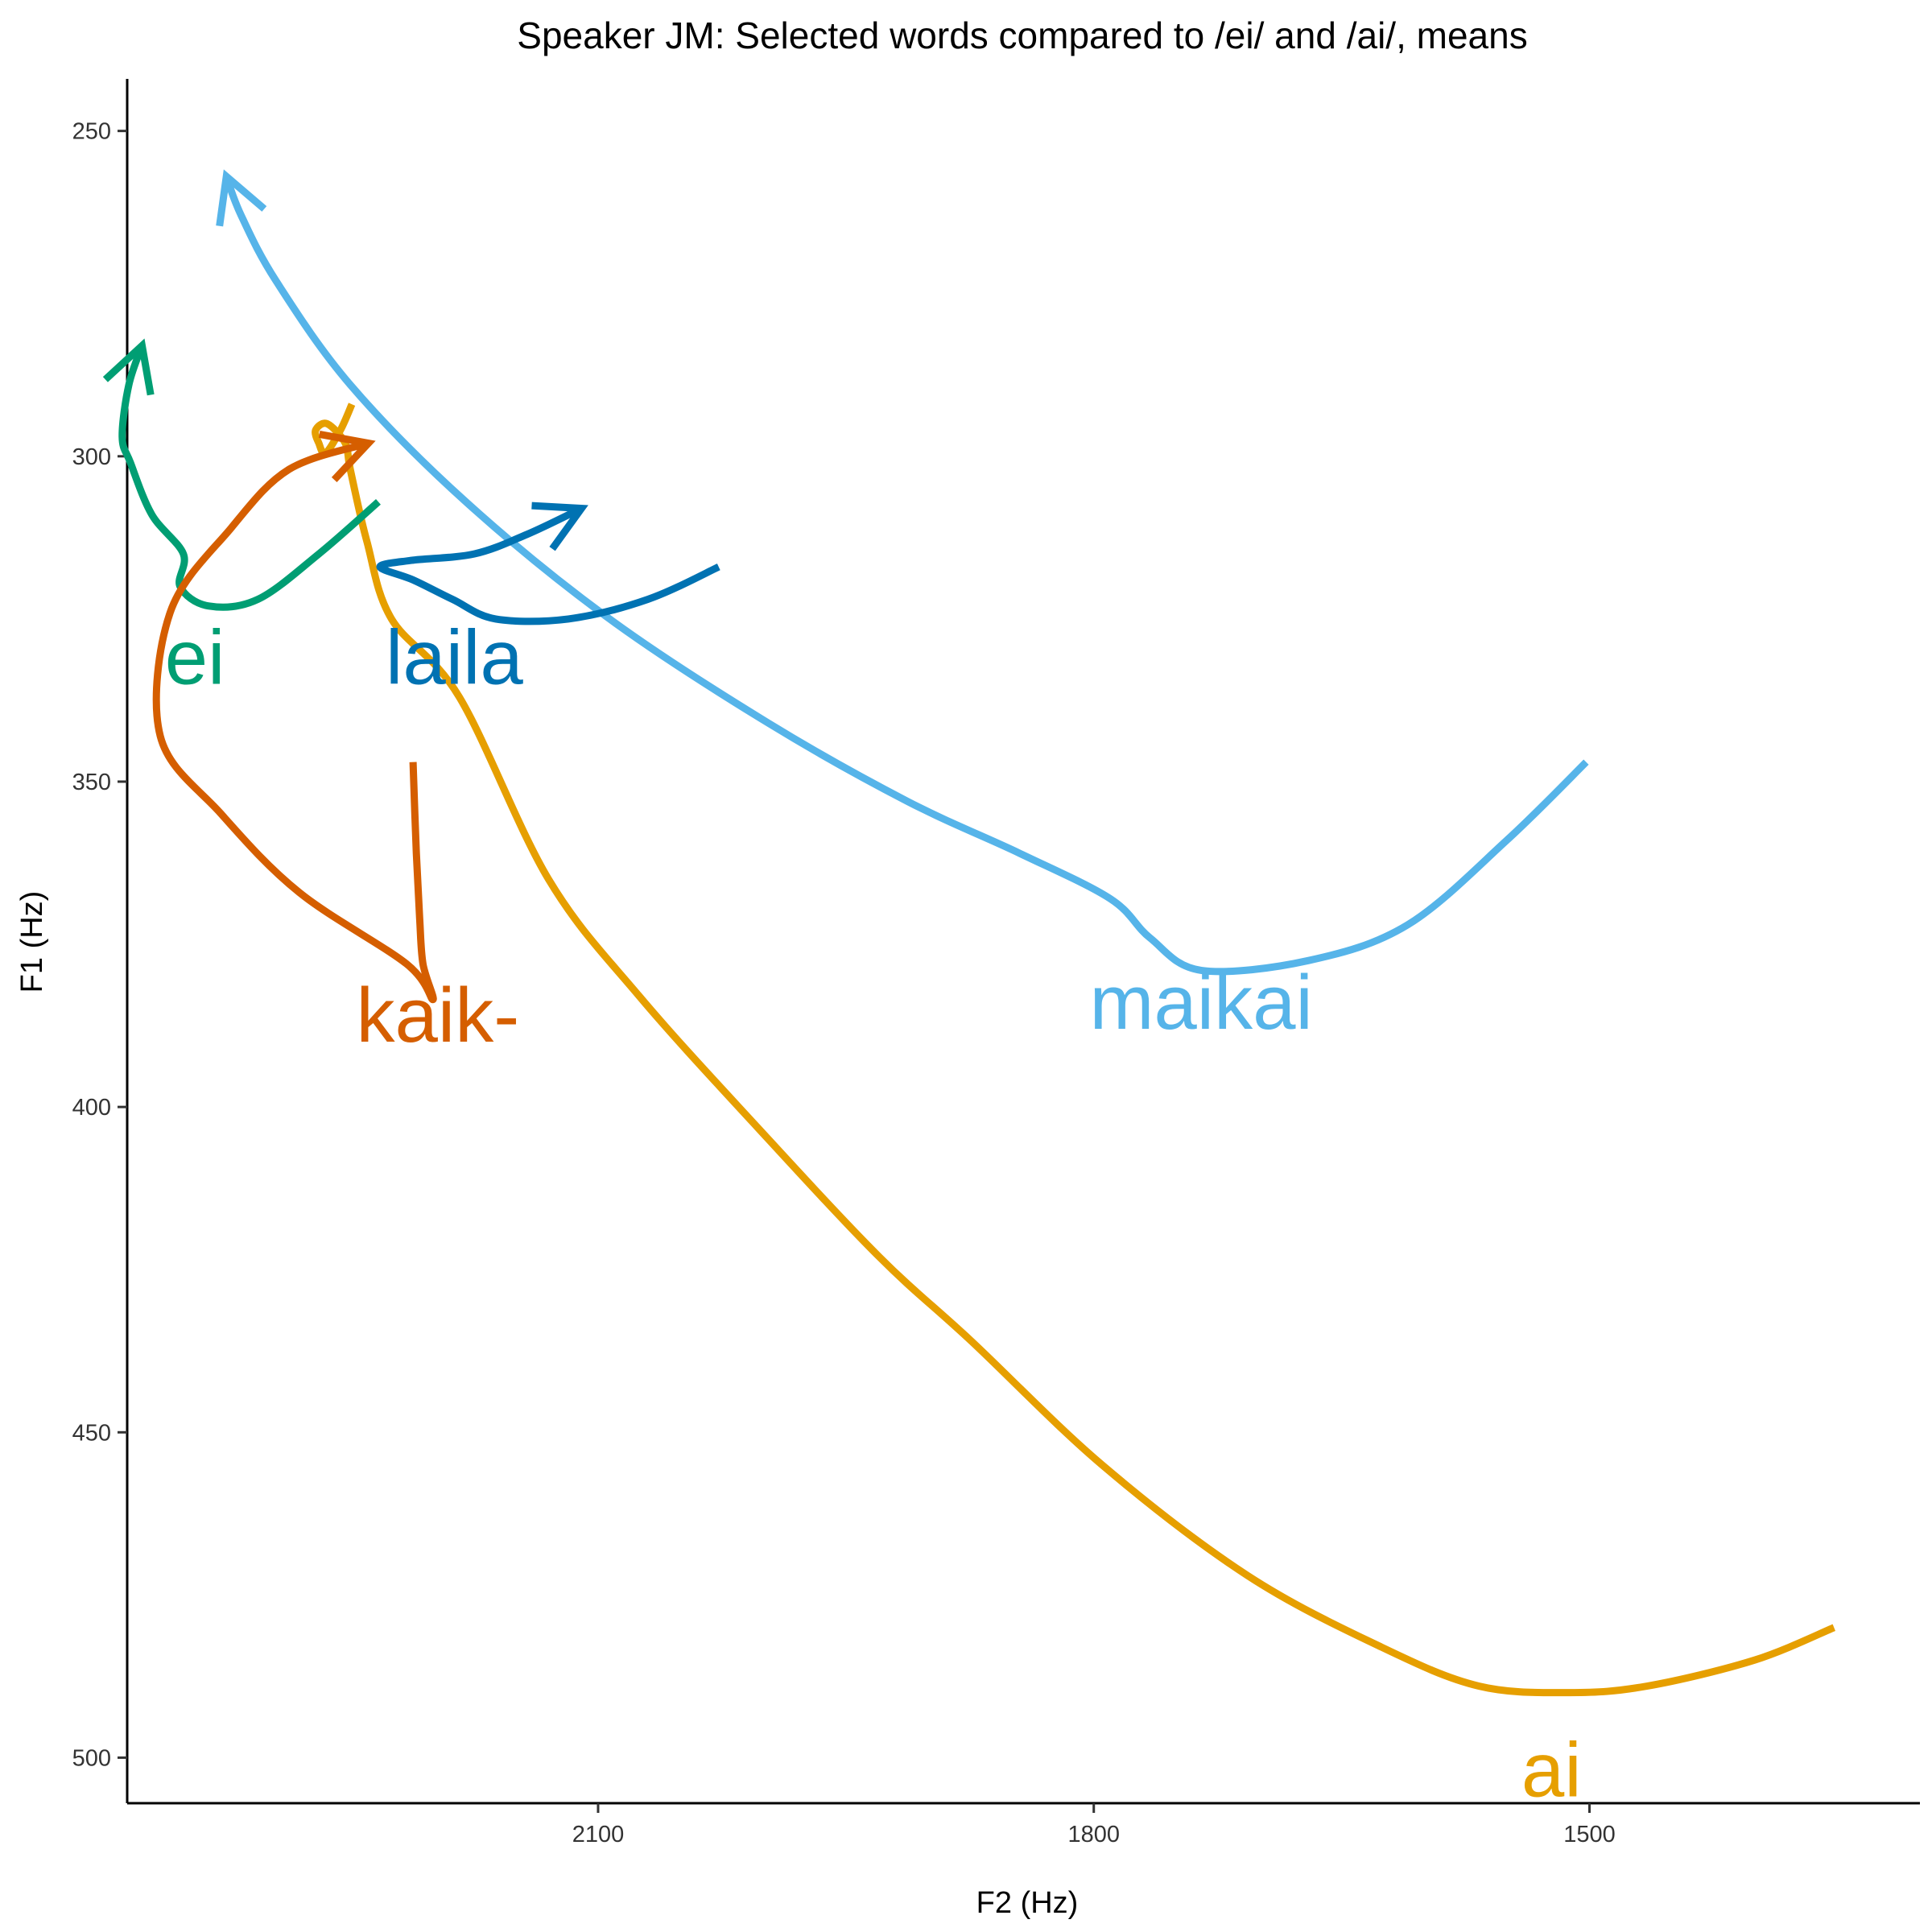  Describe the element at coordinates (1589, 1834) in the screenshot. I see `x-tick-label: 1500` at that location.